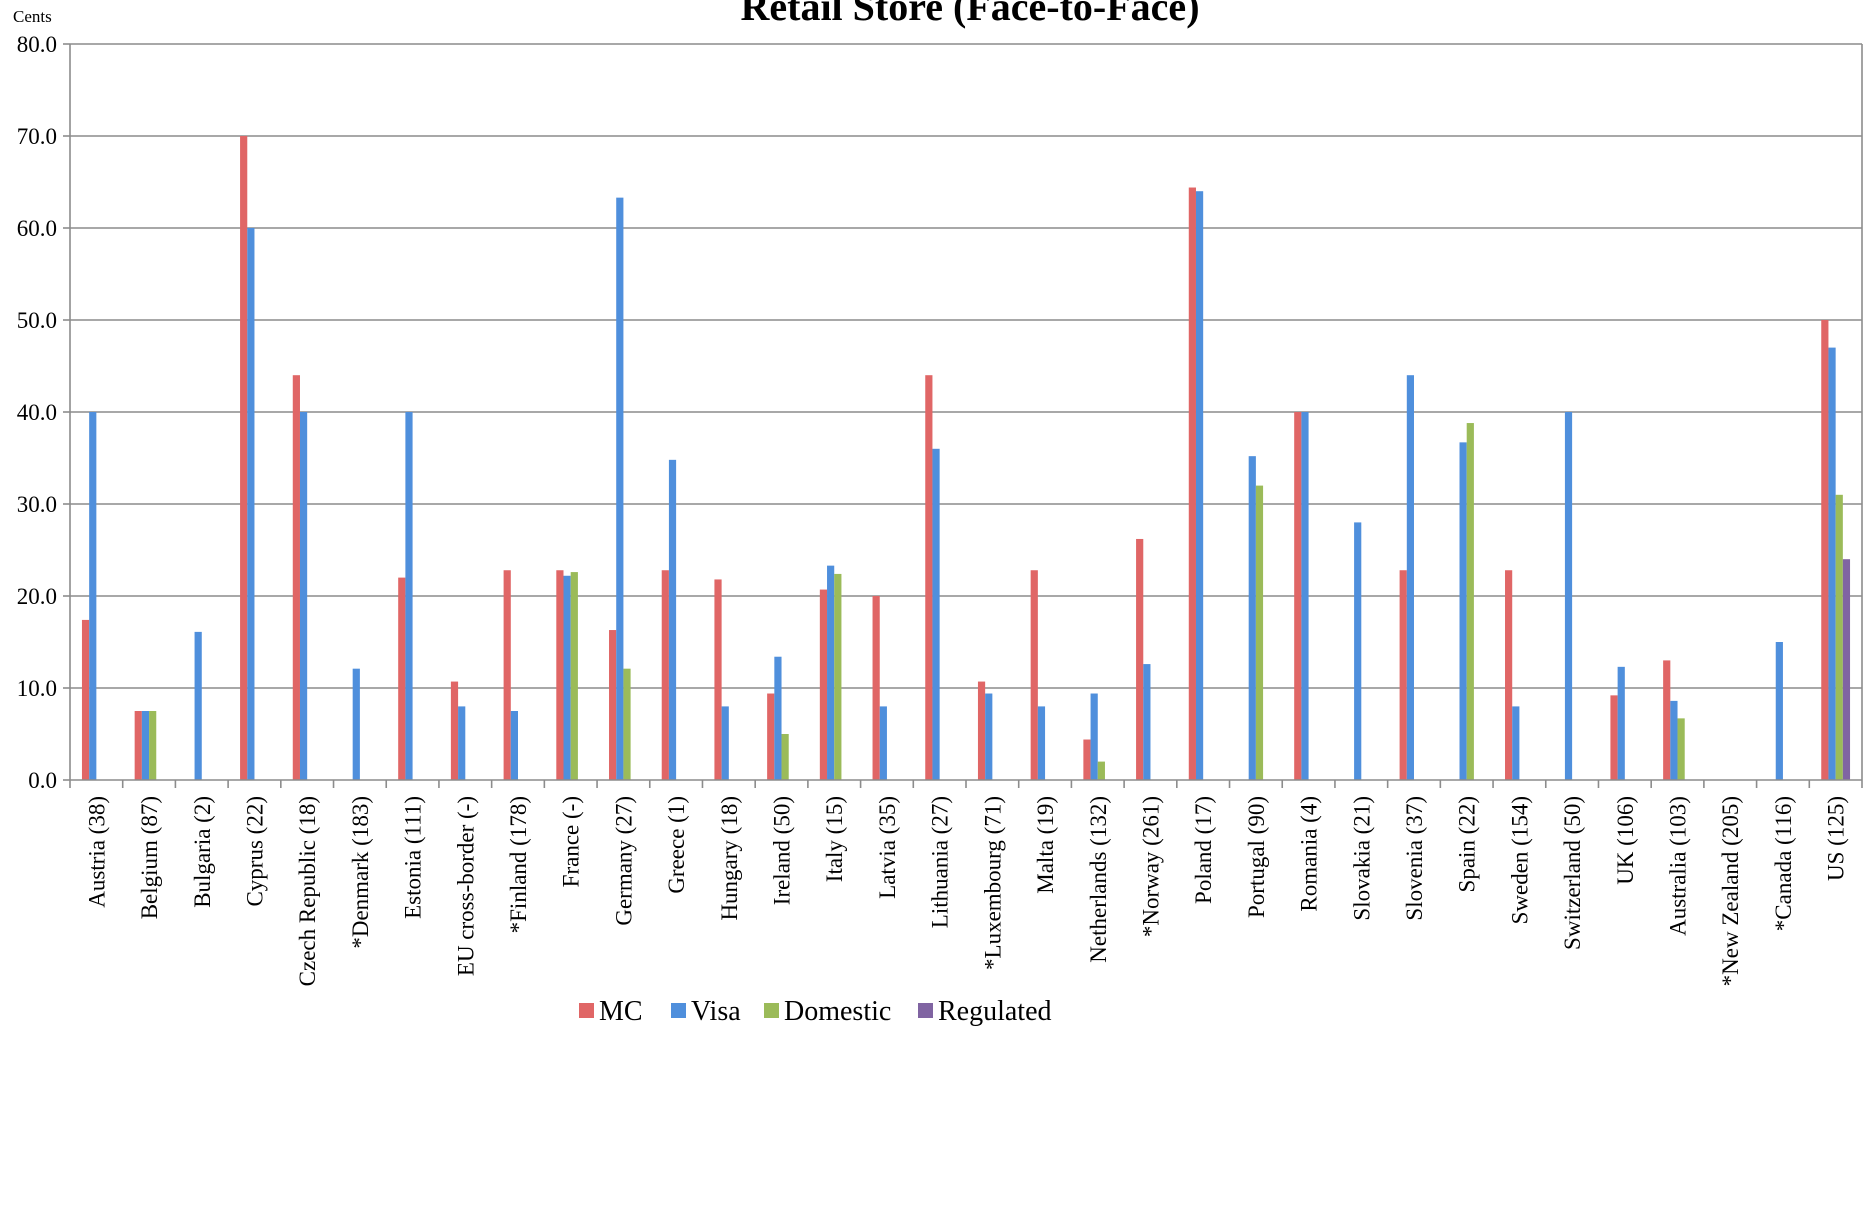 The image size is (1871, 1225). I want to click on y-tick-label: 40.0, so click(37, 412).